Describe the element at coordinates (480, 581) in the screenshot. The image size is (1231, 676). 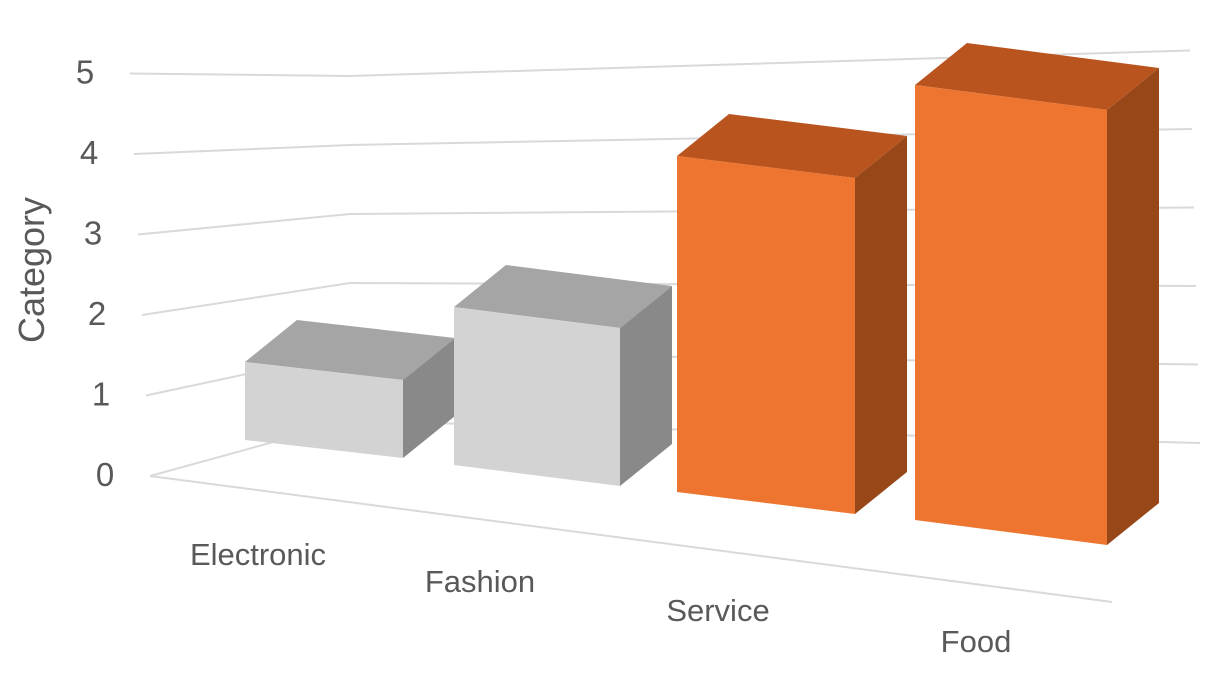
I see `x-category-label: Fashion` at that location.